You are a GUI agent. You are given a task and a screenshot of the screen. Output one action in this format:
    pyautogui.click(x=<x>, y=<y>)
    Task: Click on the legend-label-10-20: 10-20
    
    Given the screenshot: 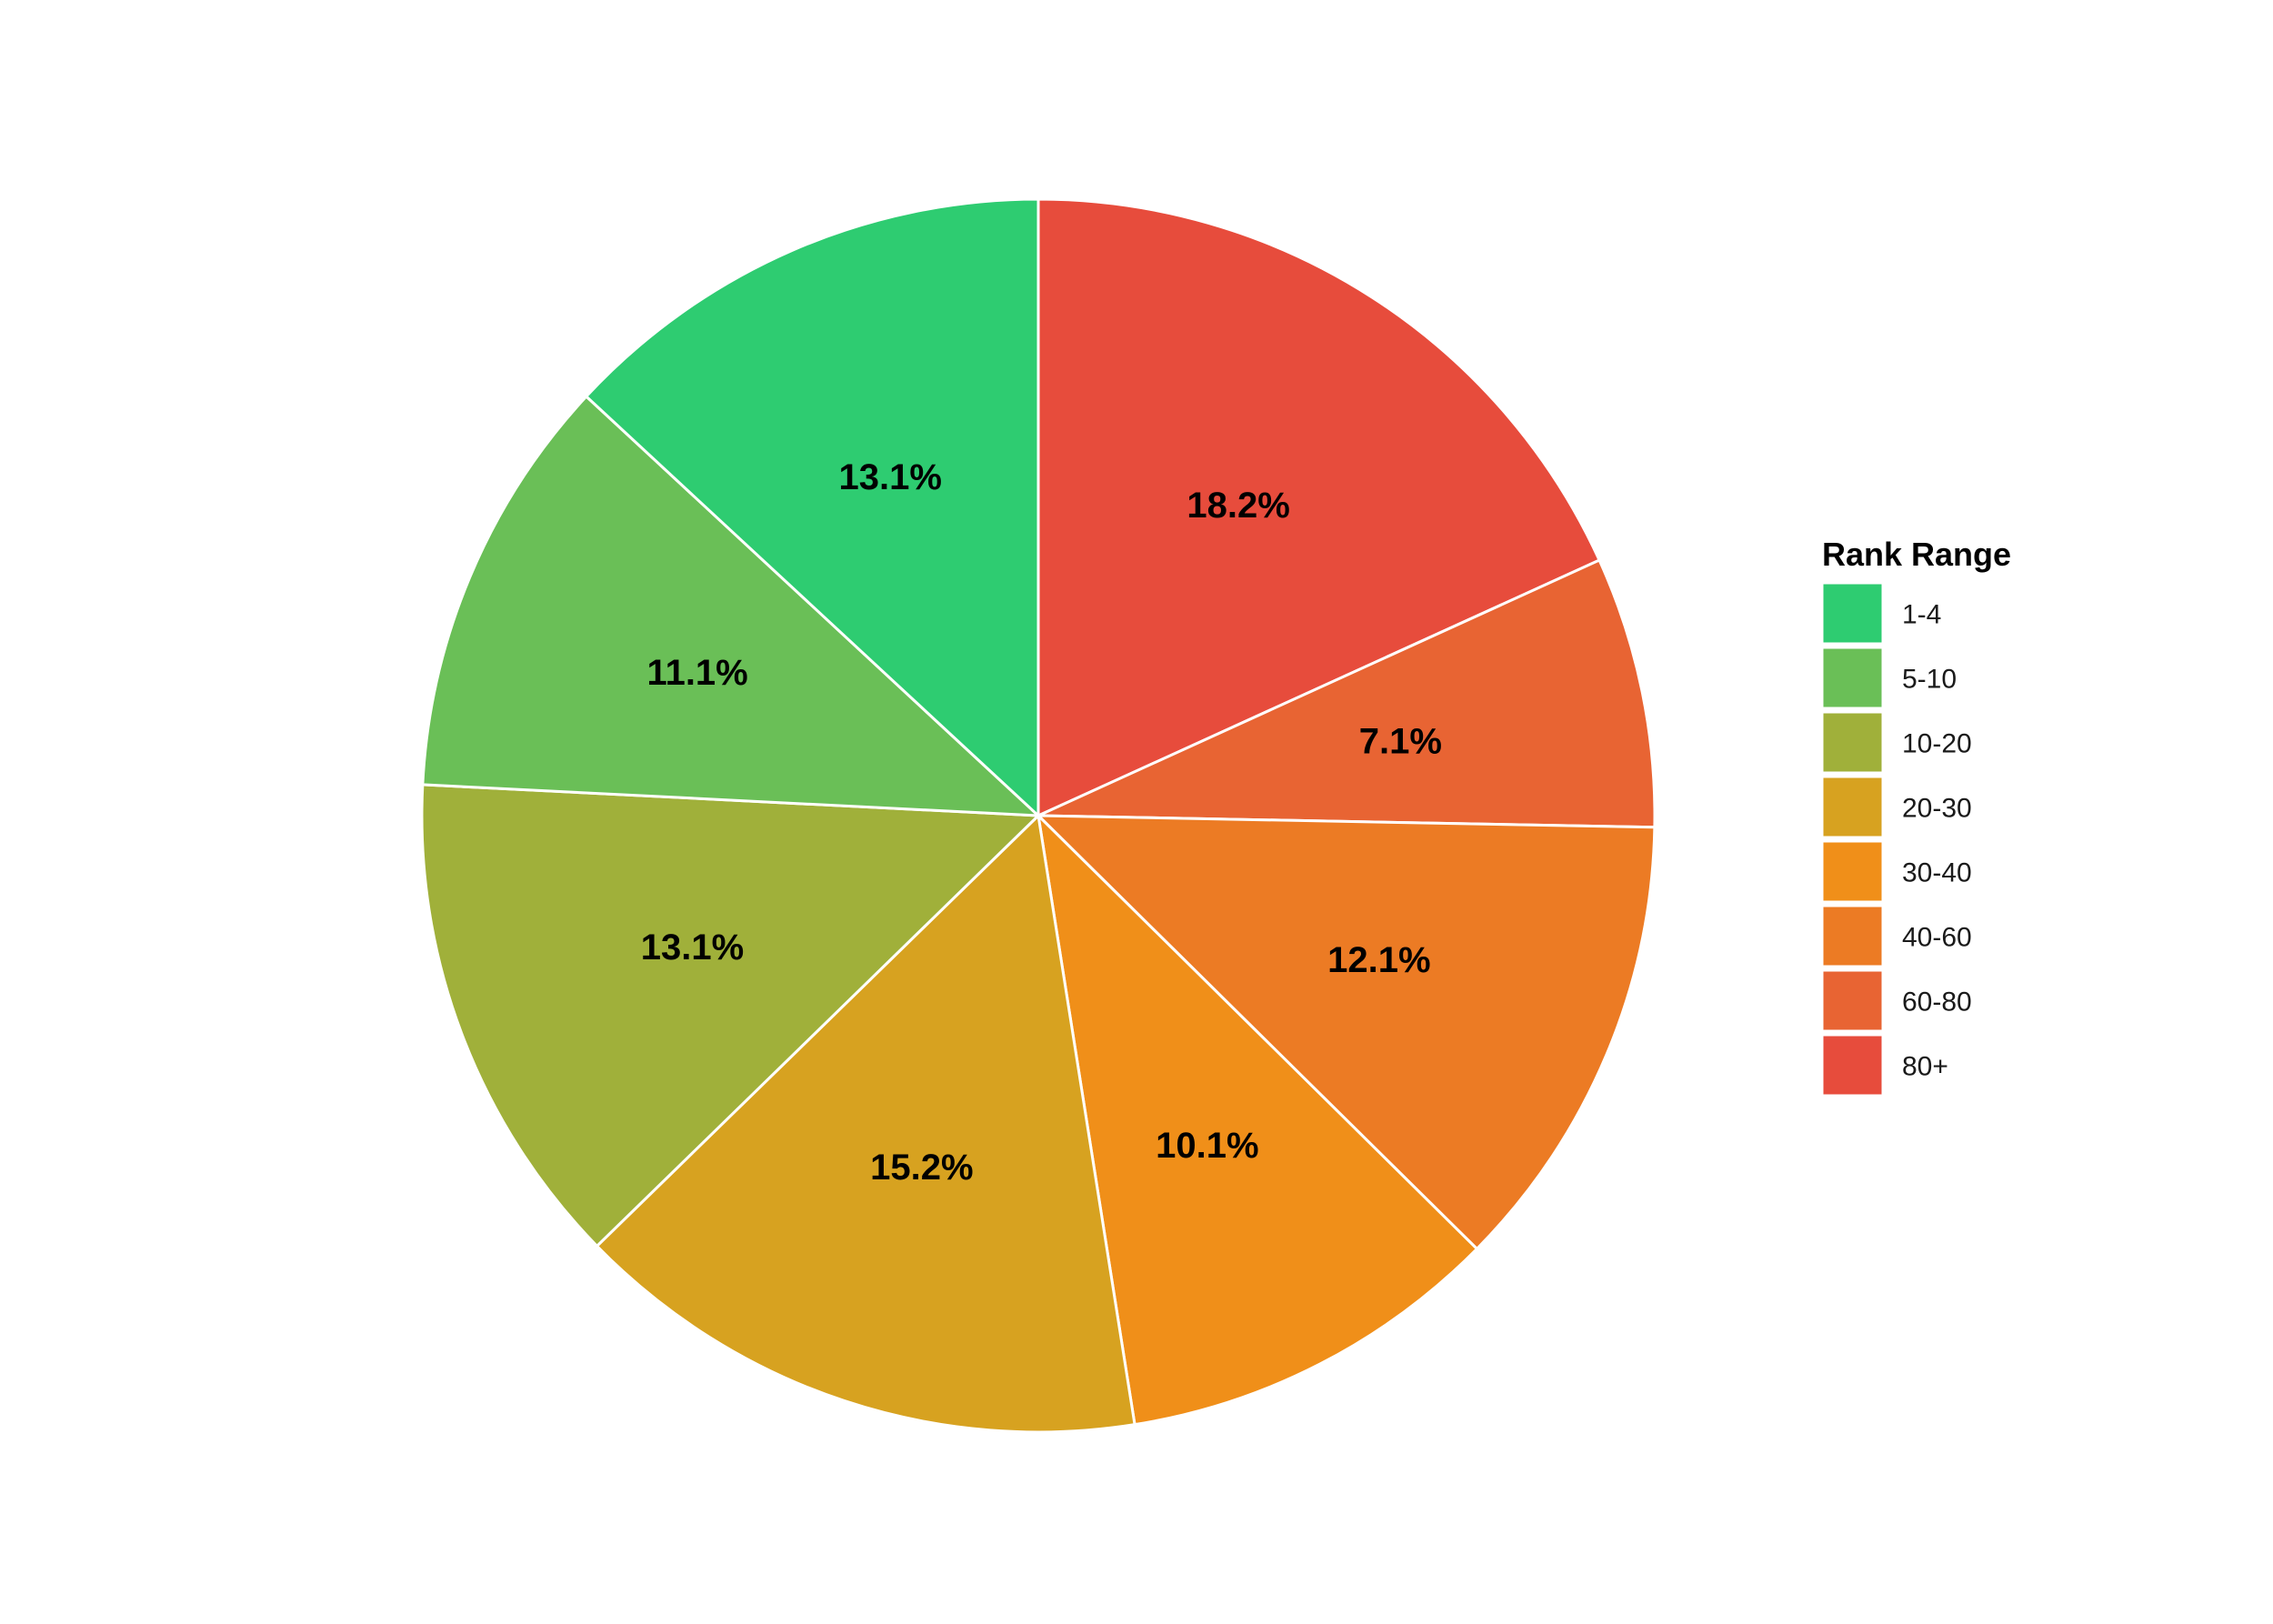 What is the action you would take?
    pyautogui.click(x=1937, y=744)
    